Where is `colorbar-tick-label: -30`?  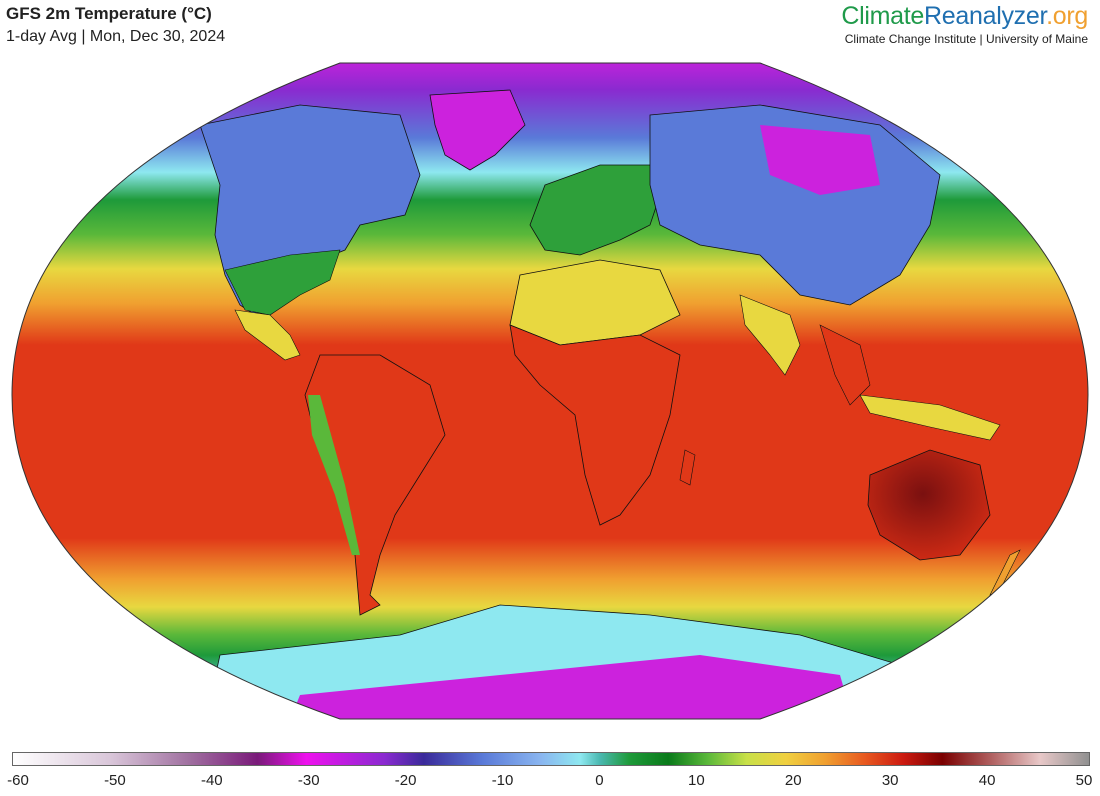
colorbar-tick-label: -30 is located at coordinates (308, 780).